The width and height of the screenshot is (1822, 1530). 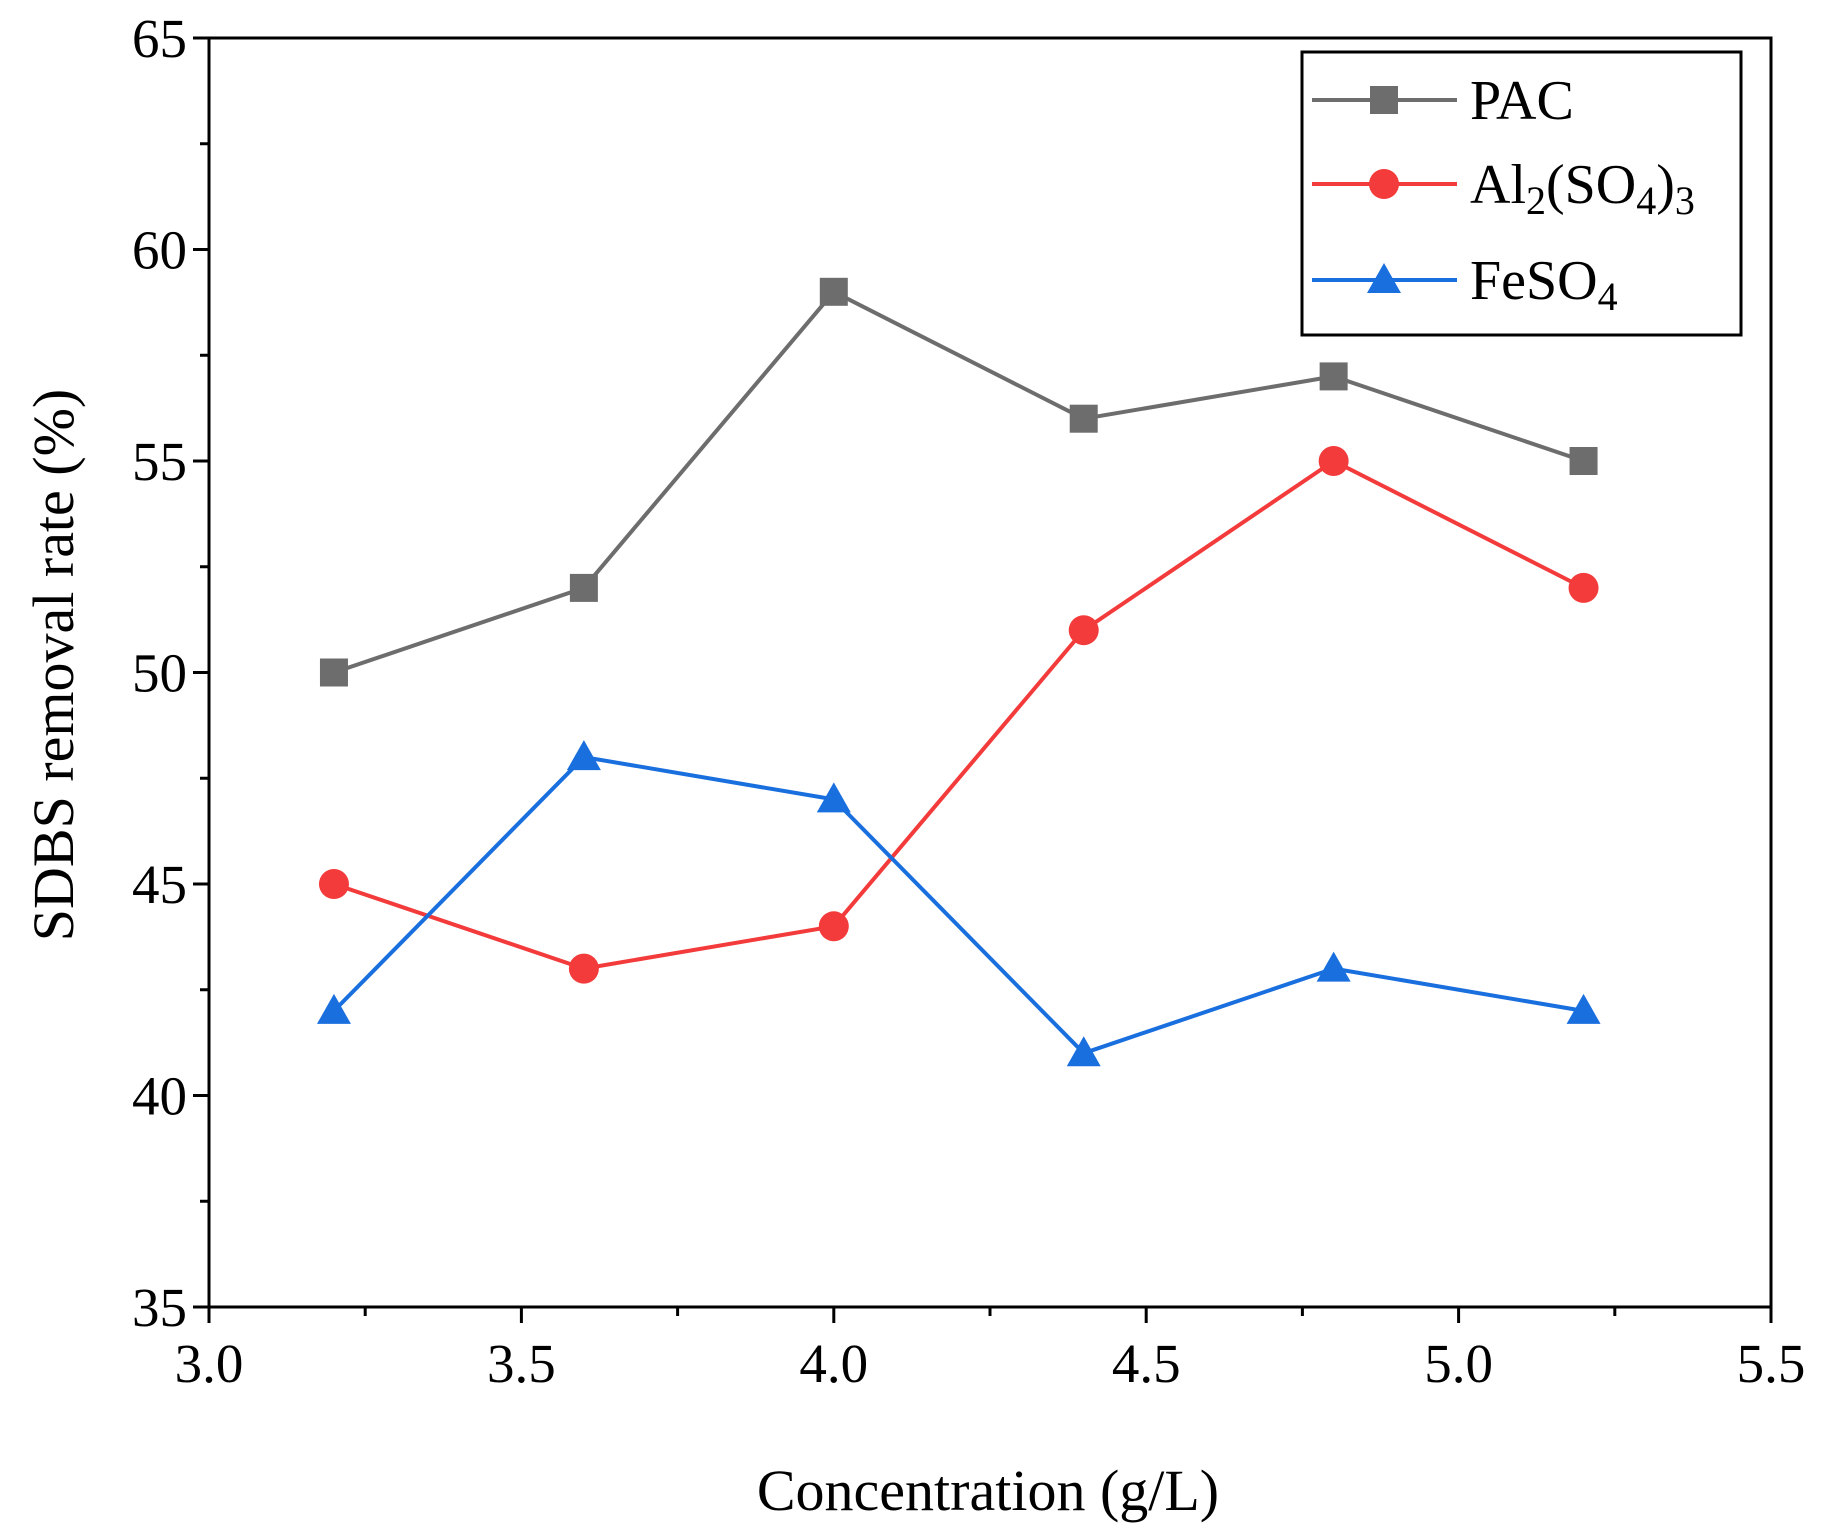 I want to click on y-tick-label: 55, so click(x=159, y=461).